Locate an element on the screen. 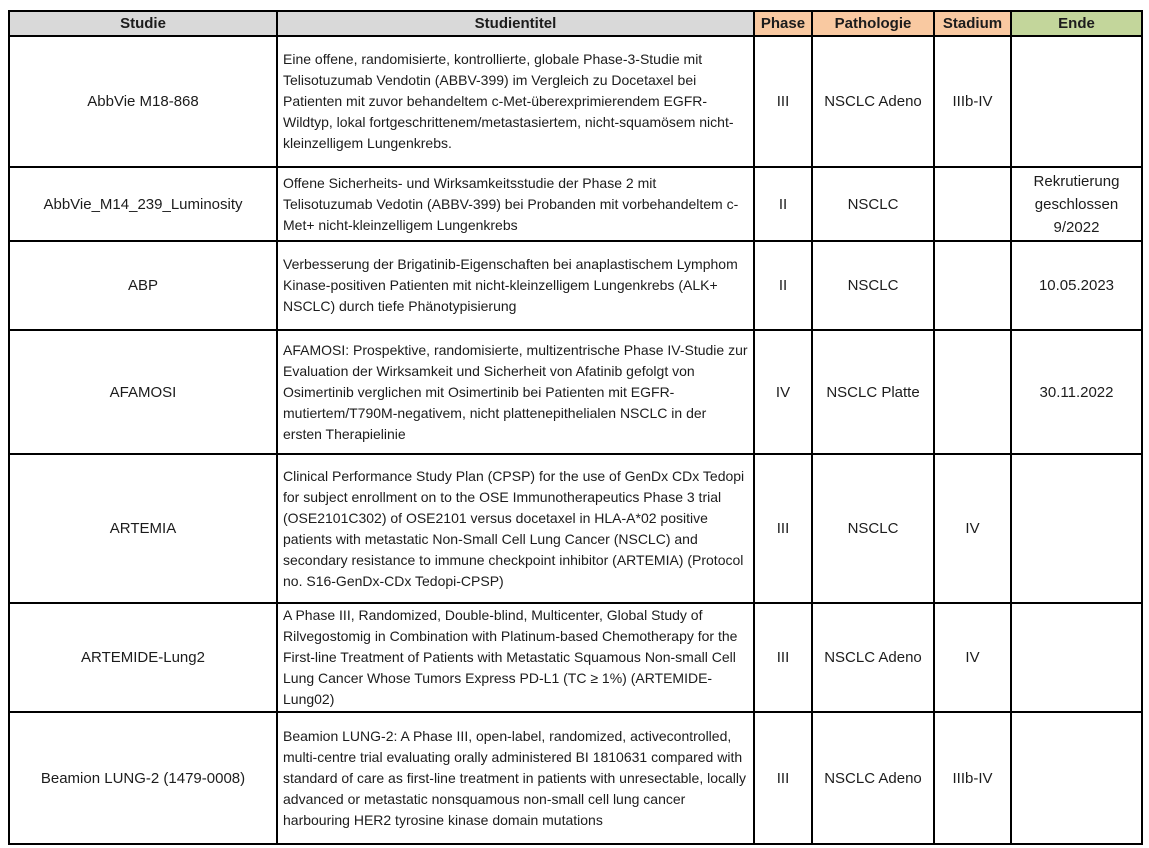 Image resolution: width=1149 pixels, height=848 pixels. col-header-stadium: Stadium is located at coordinates (972, 23).